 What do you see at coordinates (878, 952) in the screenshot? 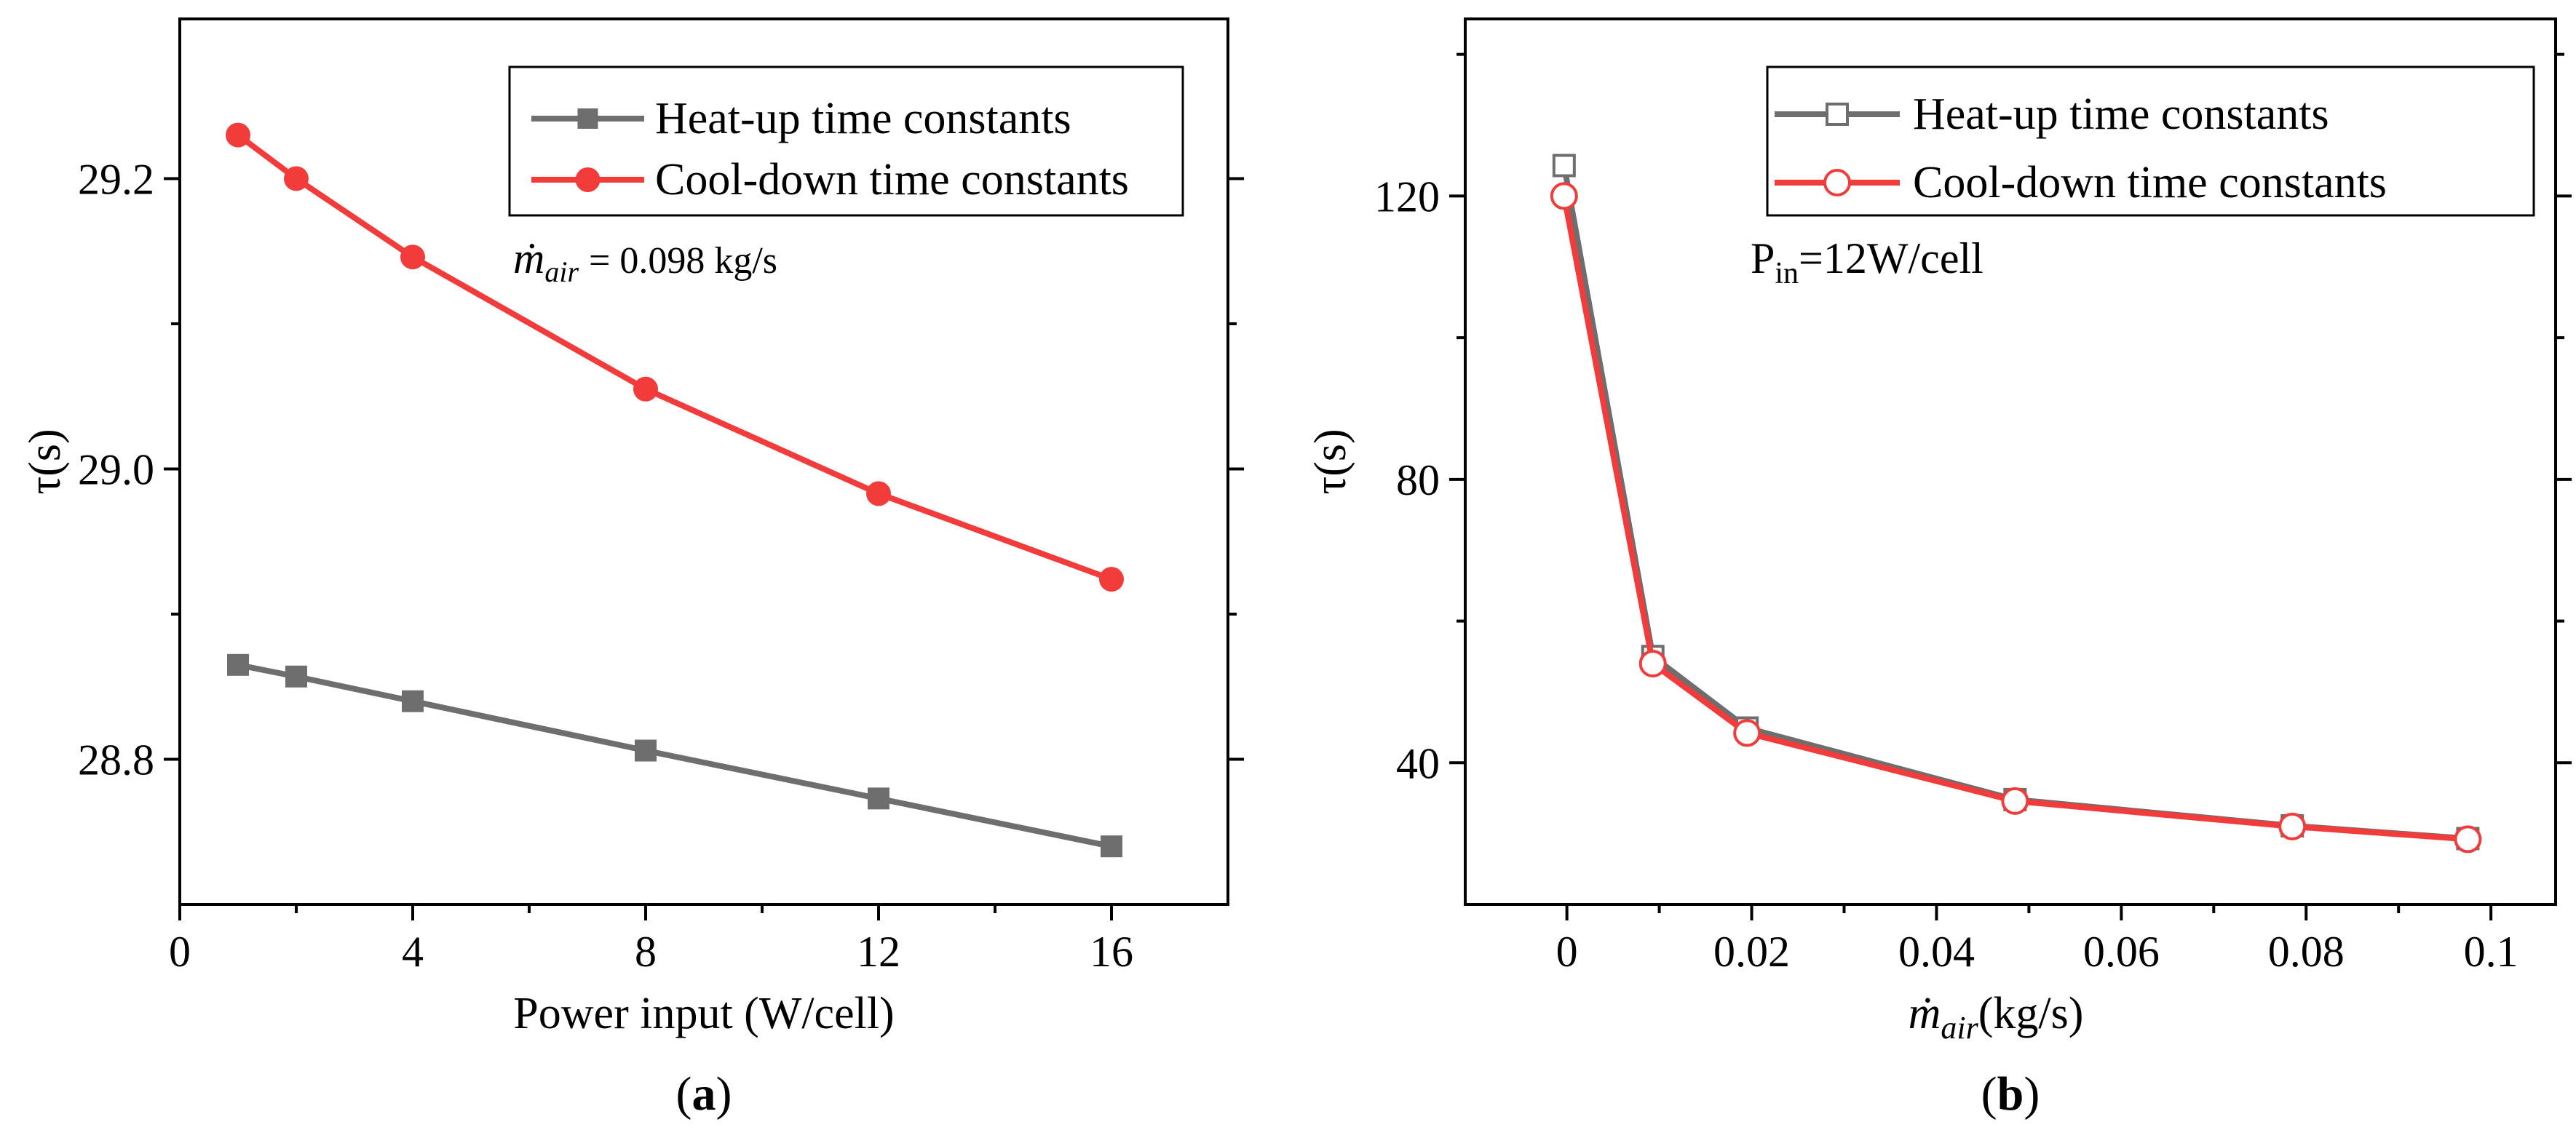
I see `x-tick-label: 12` at bounding box center [878, 952].